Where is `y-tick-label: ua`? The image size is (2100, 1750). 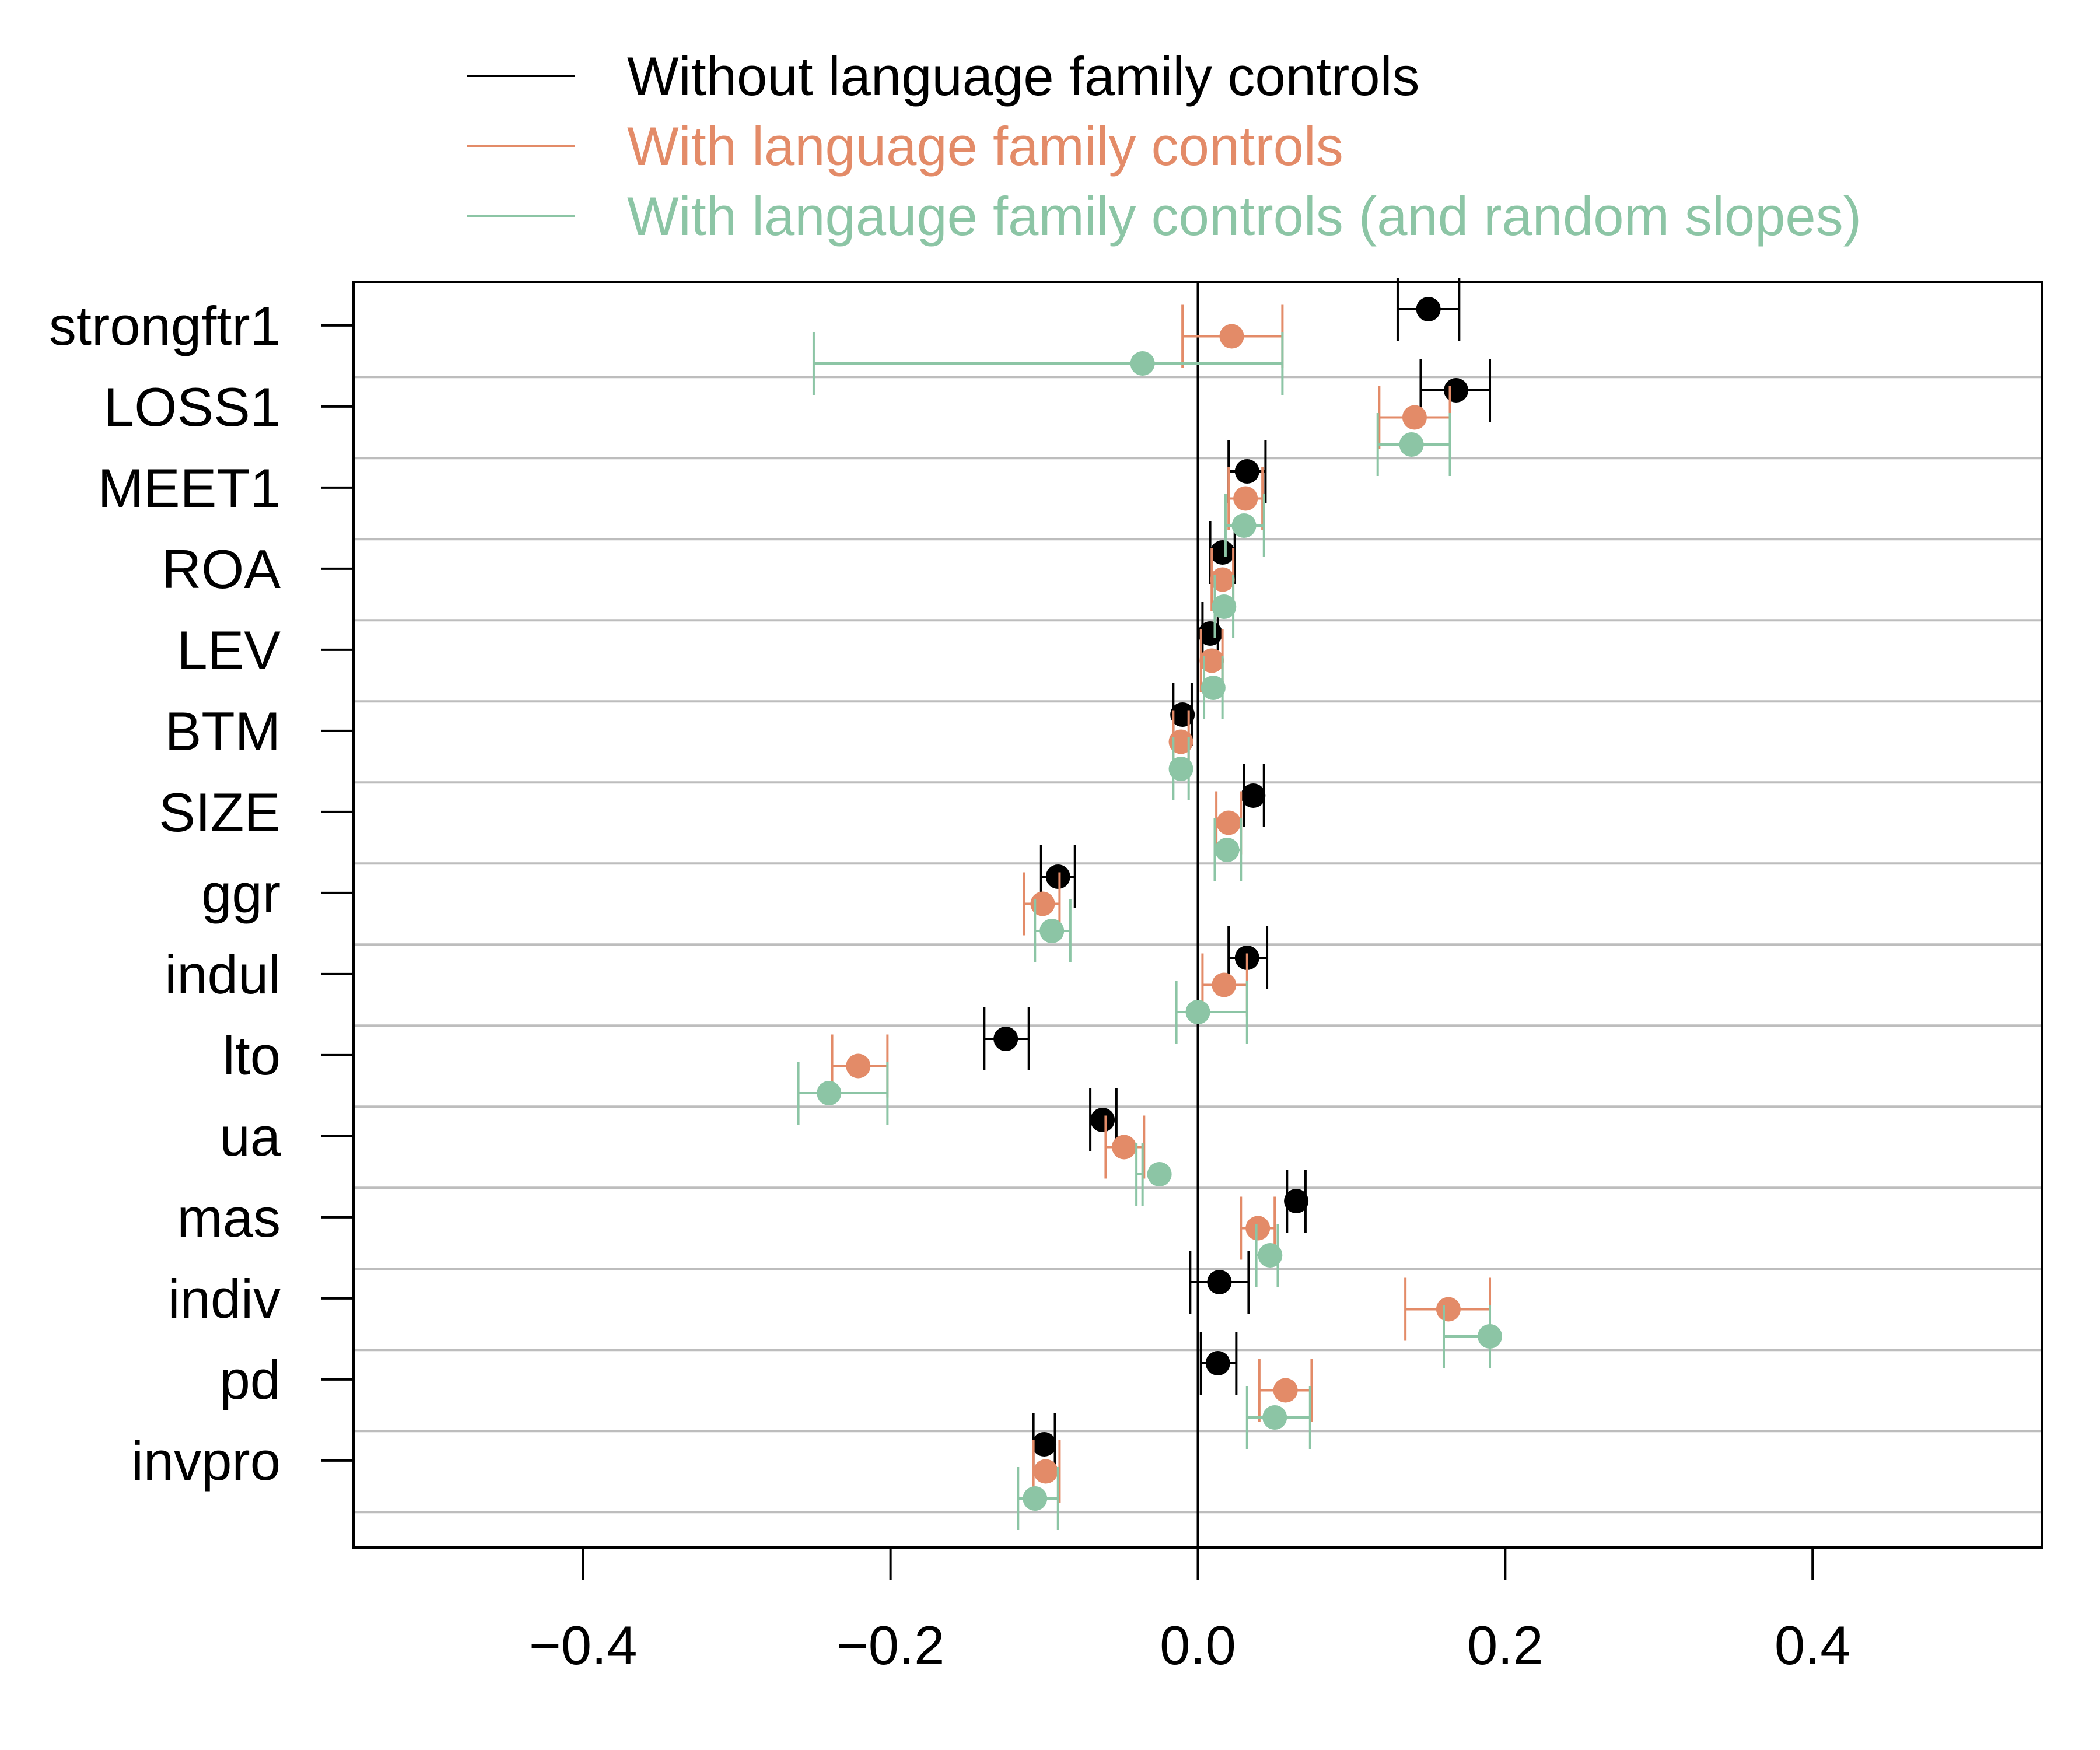
y-tick-label: ua is located at coordinates (250, 1136).